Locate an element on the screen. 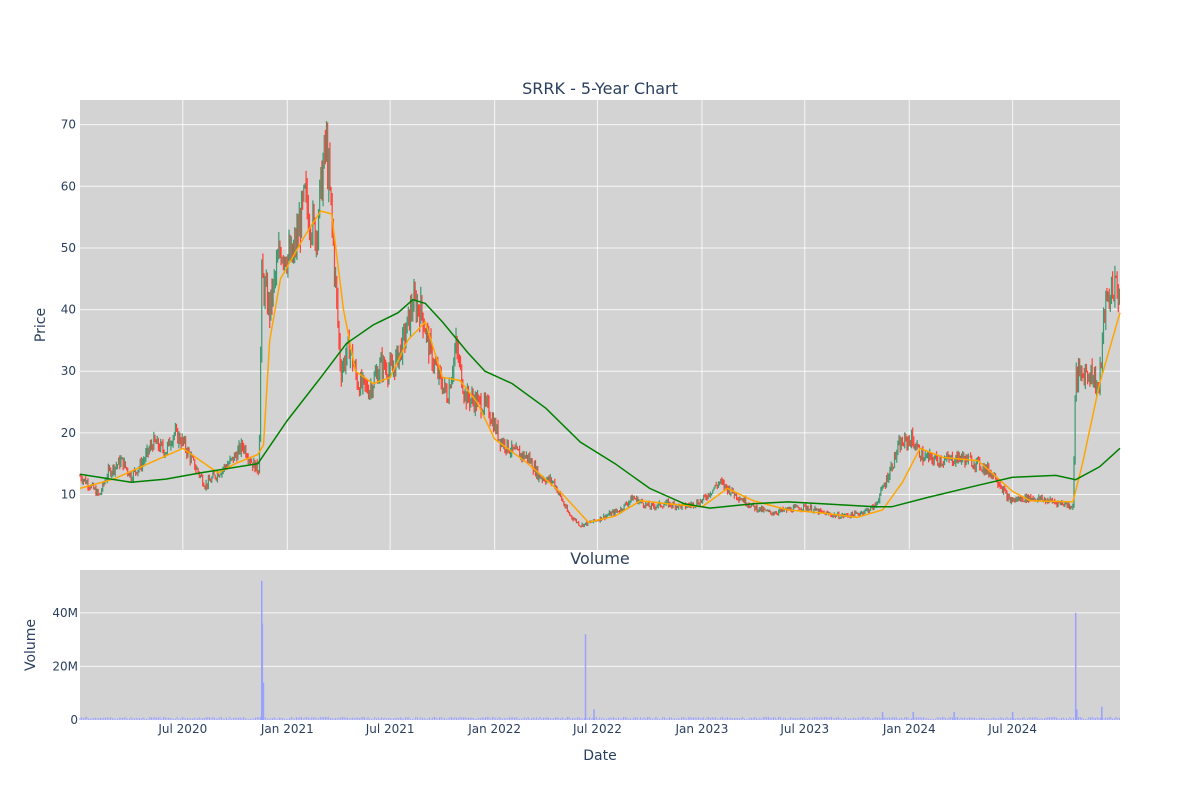  volume-y-tick-label: 20M is located at coordinates (65, 666).